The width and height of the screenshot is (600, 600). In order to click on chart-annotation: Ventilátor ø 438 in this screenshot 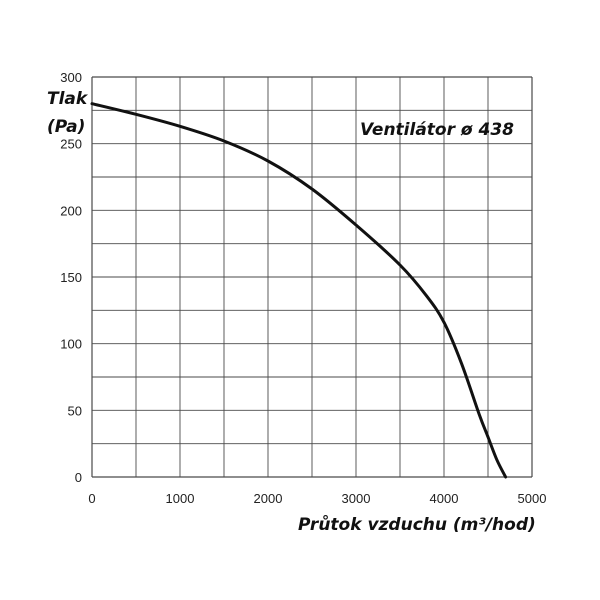, I will do `click(437, 130)`.